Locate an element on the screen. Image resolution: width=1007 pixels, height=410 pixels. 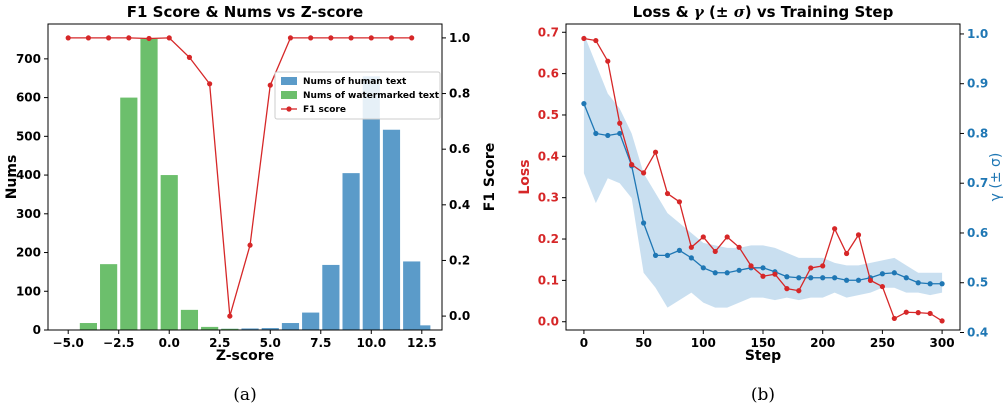
legend-swatch-human is located at coordinates (289, 81).